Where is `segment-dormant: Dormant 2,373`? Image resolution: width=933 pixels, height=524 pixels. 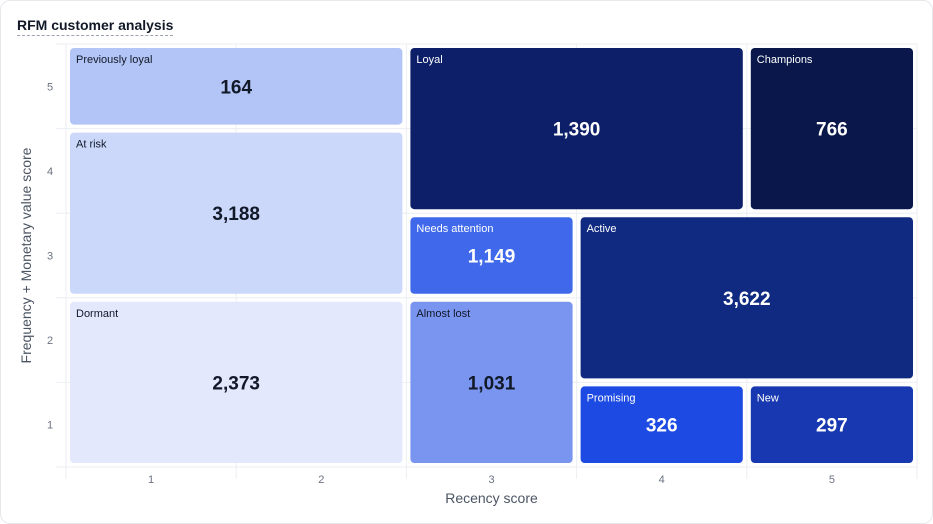 segment-dormant: Dormant 2,373 is located at coordinates (236, 382).